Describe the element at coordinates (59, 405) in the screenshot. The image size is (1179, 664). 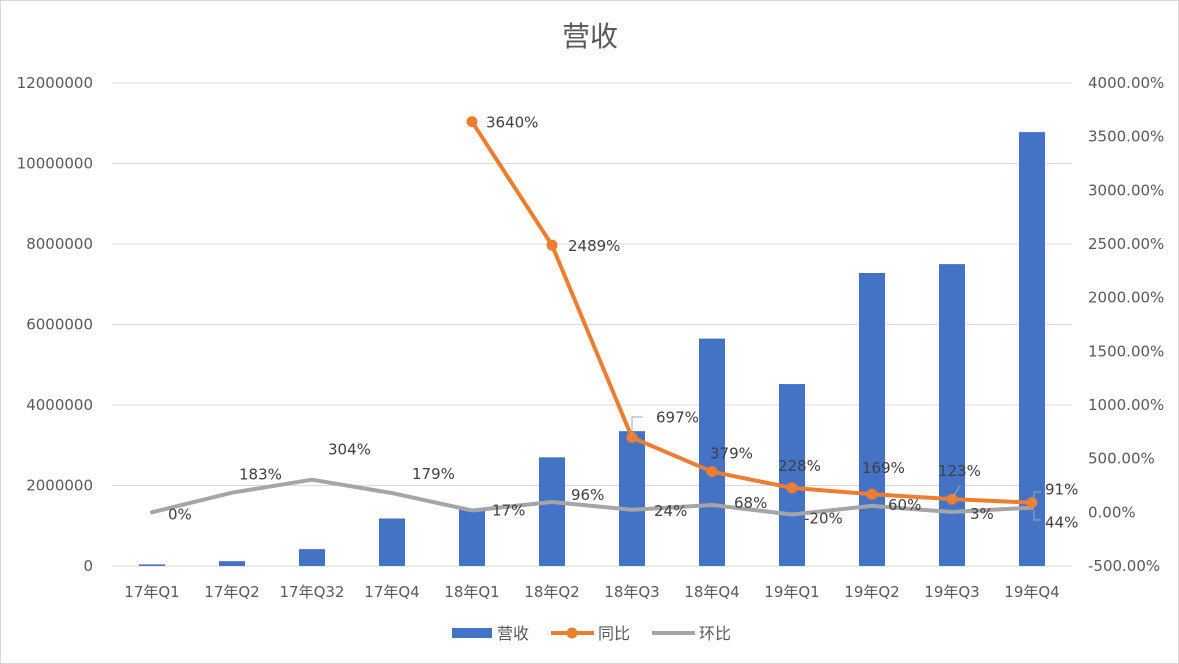
I see `y-left-tick-label: 4000000` at that location.